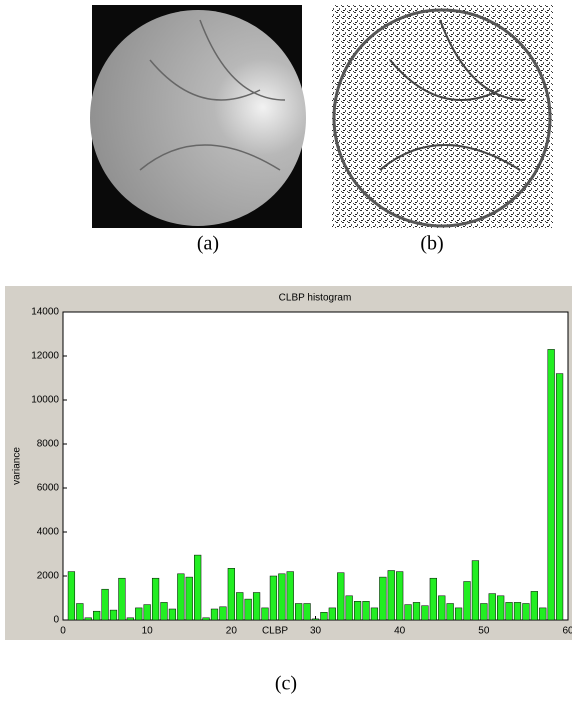  What do you see at coordinates (48, 488) in the screenshot?
I see `y-tick-label: 6000` at bounding box center [48, 488].